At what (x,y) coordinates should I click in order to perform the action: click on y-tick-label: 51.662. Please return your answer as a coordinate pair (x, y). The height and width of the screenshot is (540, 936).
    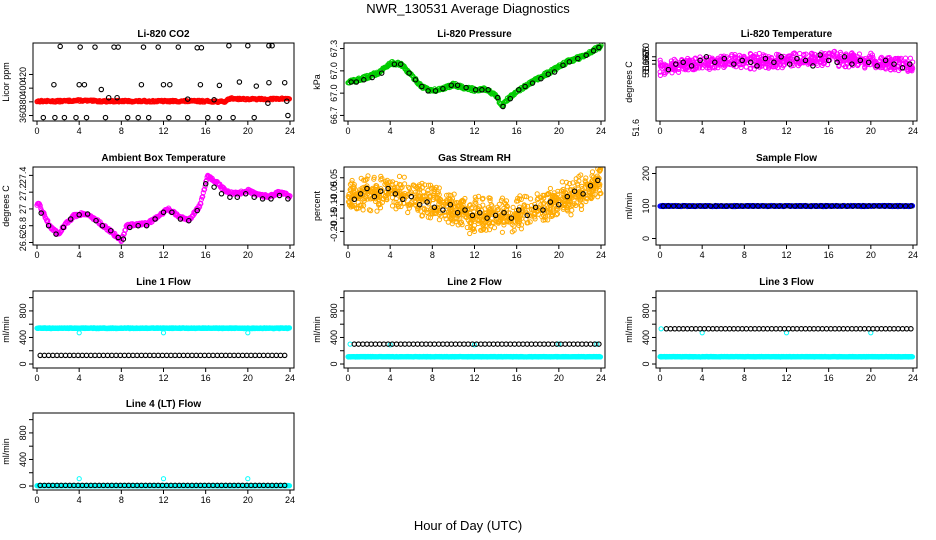
    Looking at the image, I should click on (646, 64).